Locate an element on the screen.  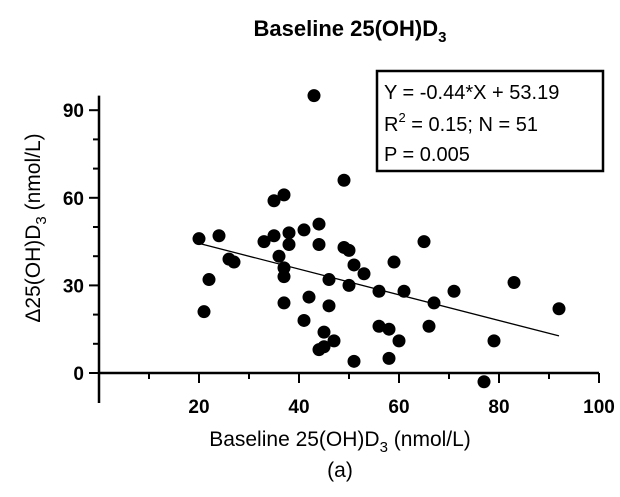
x-tick-label: 100 is located at coordinates (599, 407).